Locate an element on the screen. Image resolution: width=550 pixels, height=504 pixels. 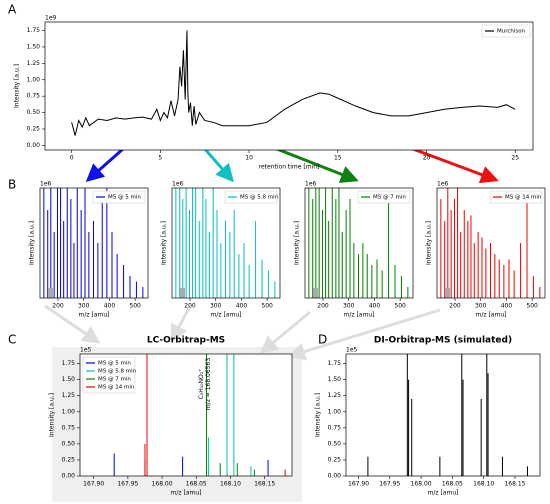
panel-label: D is located at coordinates (322, 340).